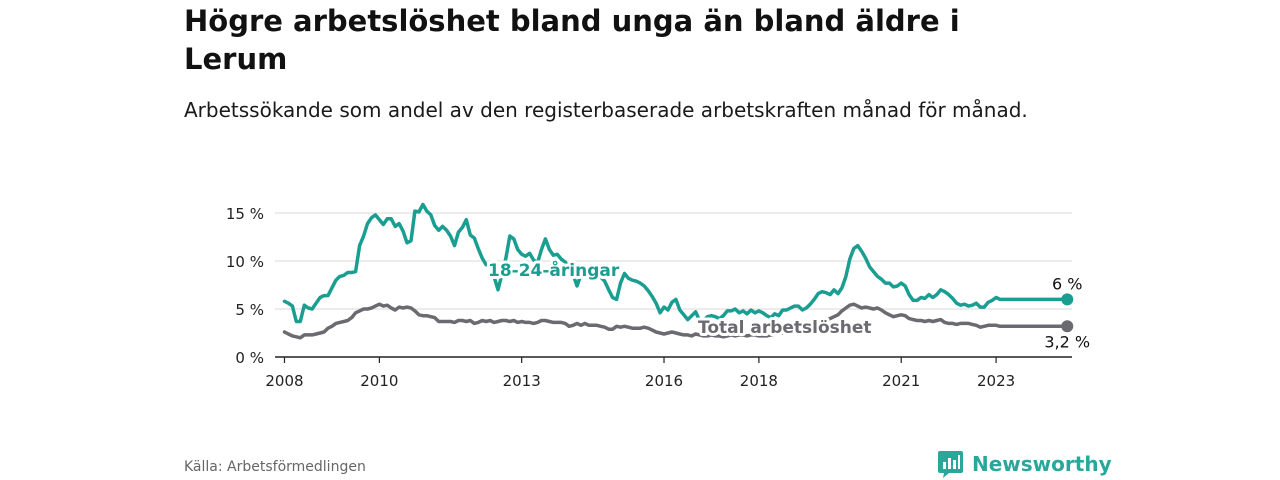 This screenshot has width=1280, height=480. Describe the element at coordinates (275, 467) in the screenshot. I see `source-note: Källa: Arbetsförmedlingen` at that location.